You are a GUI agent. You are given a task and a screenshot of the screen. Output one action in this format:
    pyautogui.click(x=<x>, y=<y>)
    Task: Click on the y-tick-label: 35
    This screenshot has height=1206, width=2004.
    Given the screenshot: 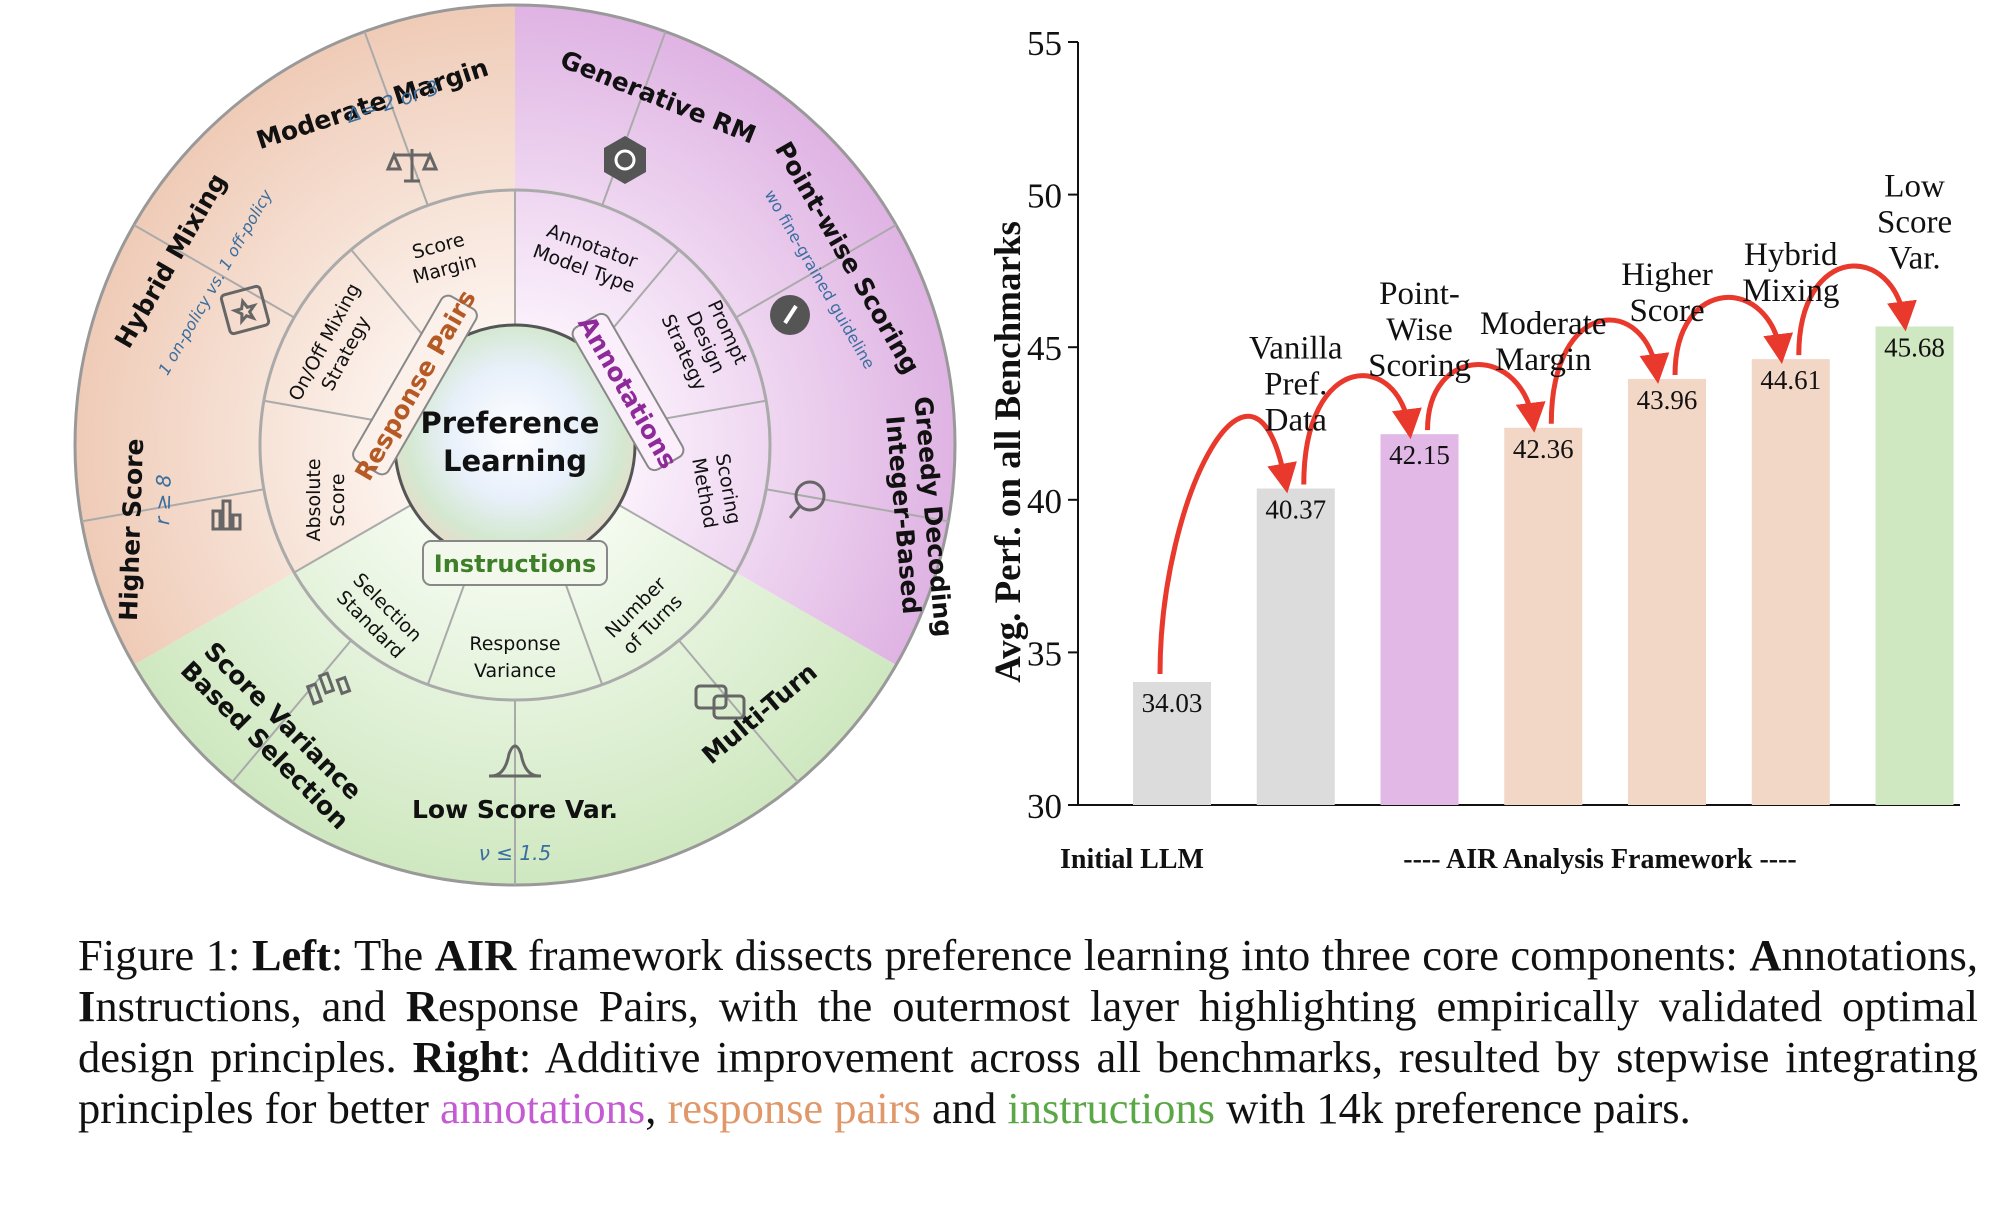 What is the action you would take?
    pyautogui.click(x=1044, y=653)
    